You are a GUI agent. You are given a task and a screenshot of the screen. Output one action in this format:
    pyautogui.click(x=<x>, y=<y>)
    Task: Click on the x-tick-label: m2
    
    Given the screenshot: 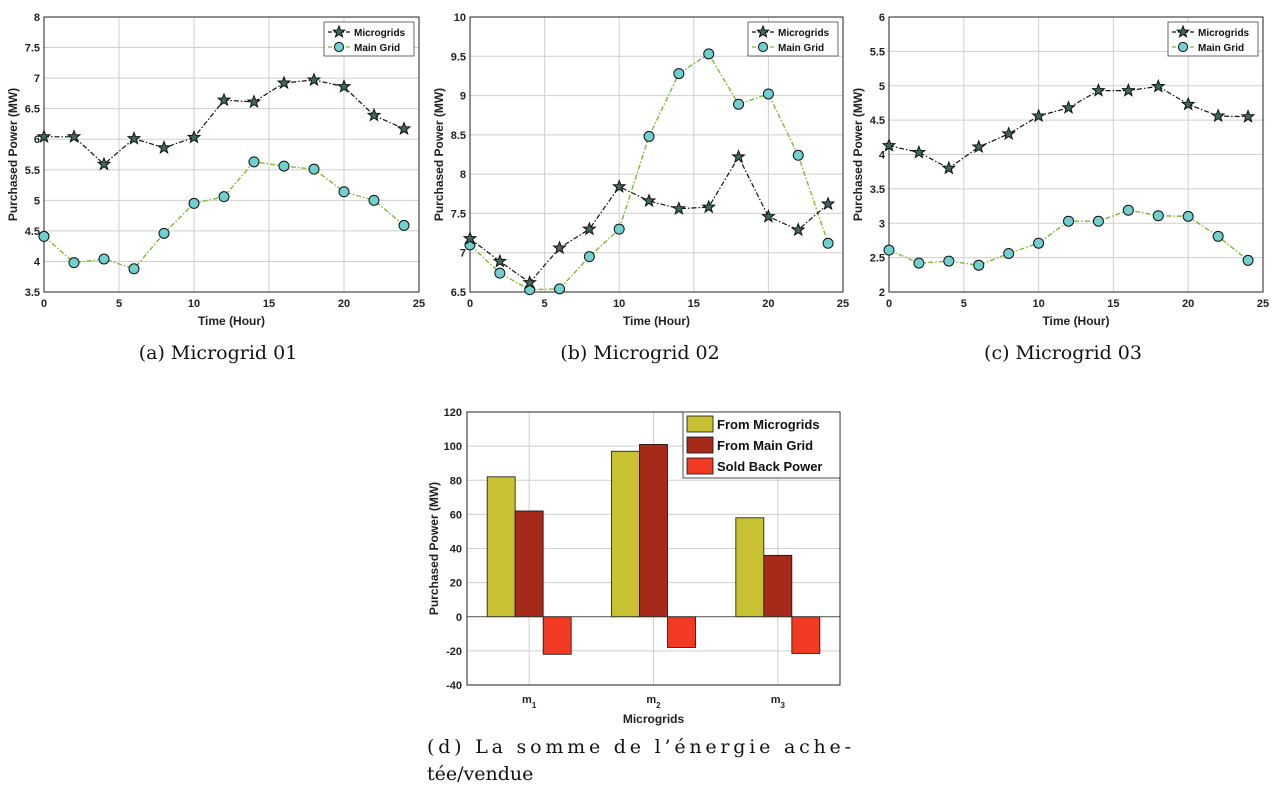 What is the action you would take?
    pyautogui.click(x=653, y=702)
    